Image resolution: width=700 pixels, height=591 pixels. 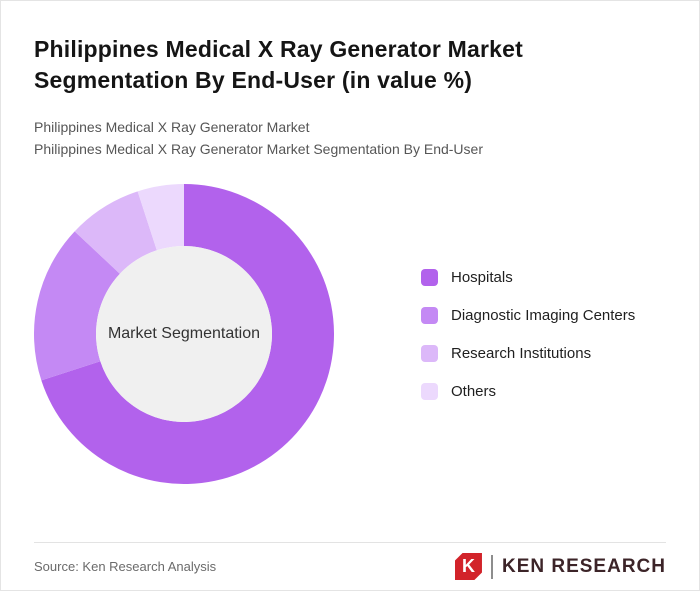 What do you see at coordinates (491, 566) in the screenshot?
I see `logo-divider` at bounding box center [491, 566].